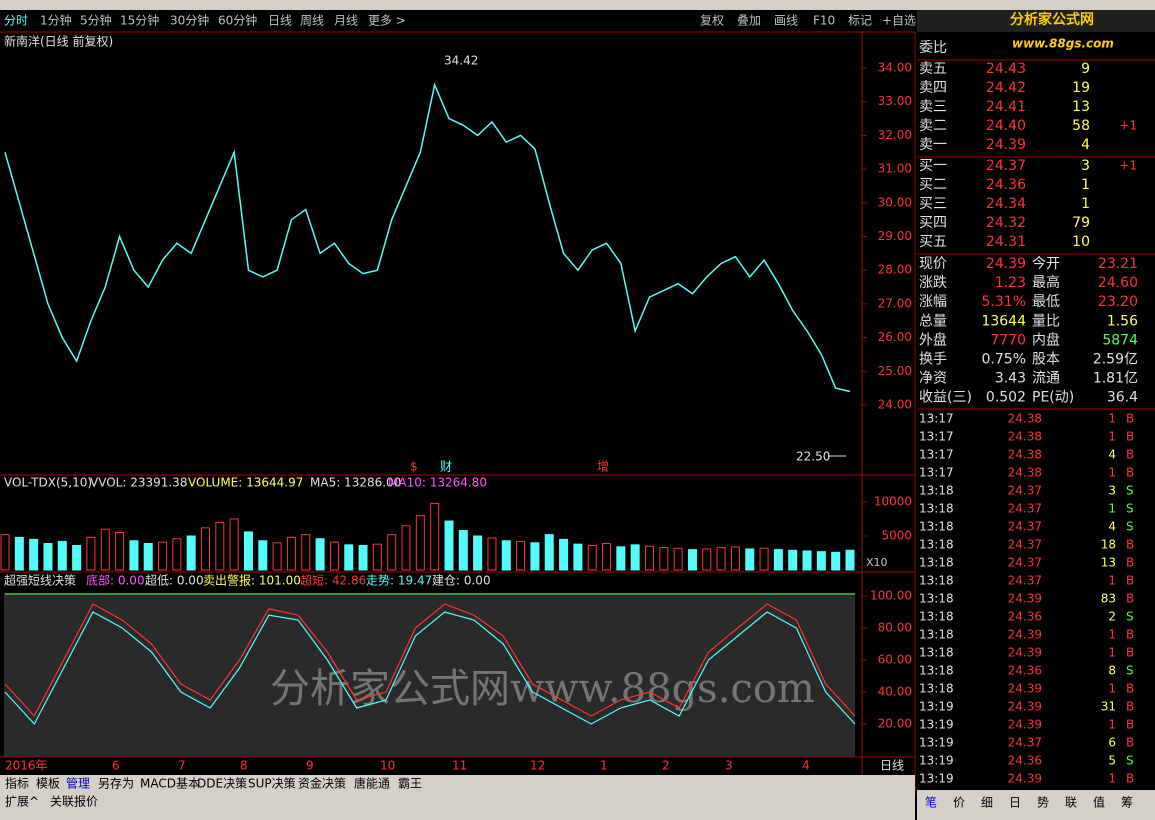  What do you see at coordinates (222, 784) in the screenshot?
I see `tab: DDE决策` at bounding box center [222, 784].